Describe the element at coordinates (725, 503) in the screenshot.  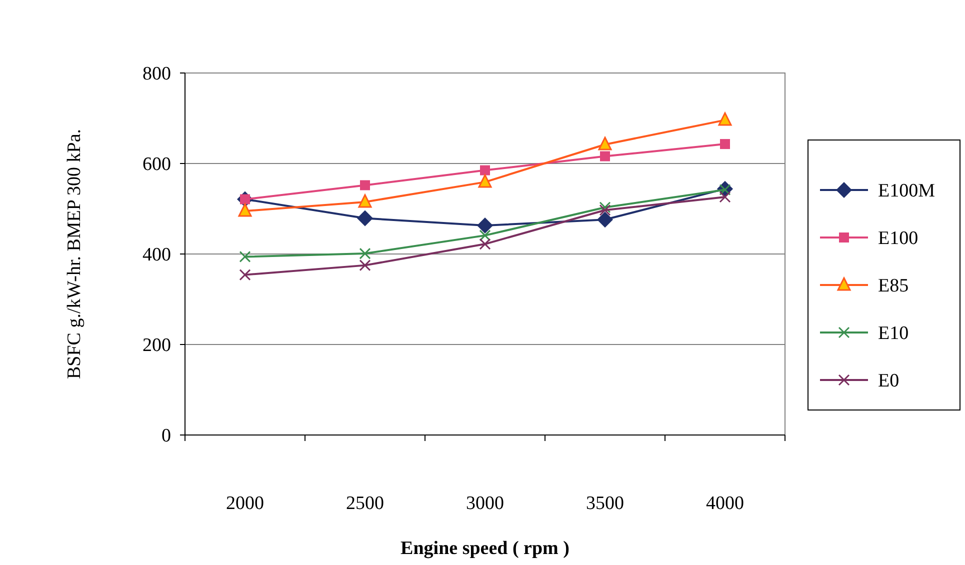
I see `x-tick-label: 4000` at that location.